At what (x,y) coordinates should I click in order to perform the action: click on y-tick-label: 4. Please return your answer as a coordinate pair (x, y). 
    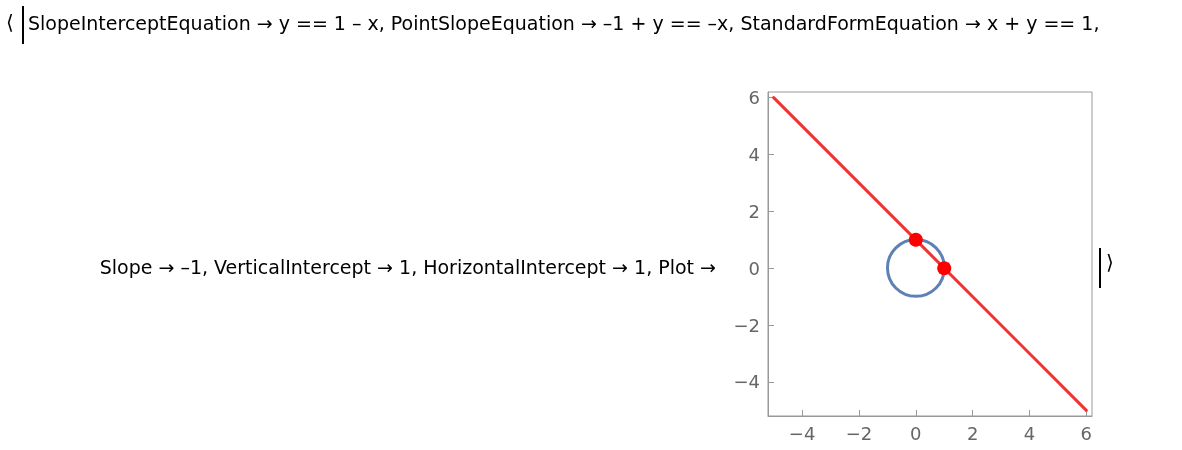
    Looking at the image, I should click on (754, 155).